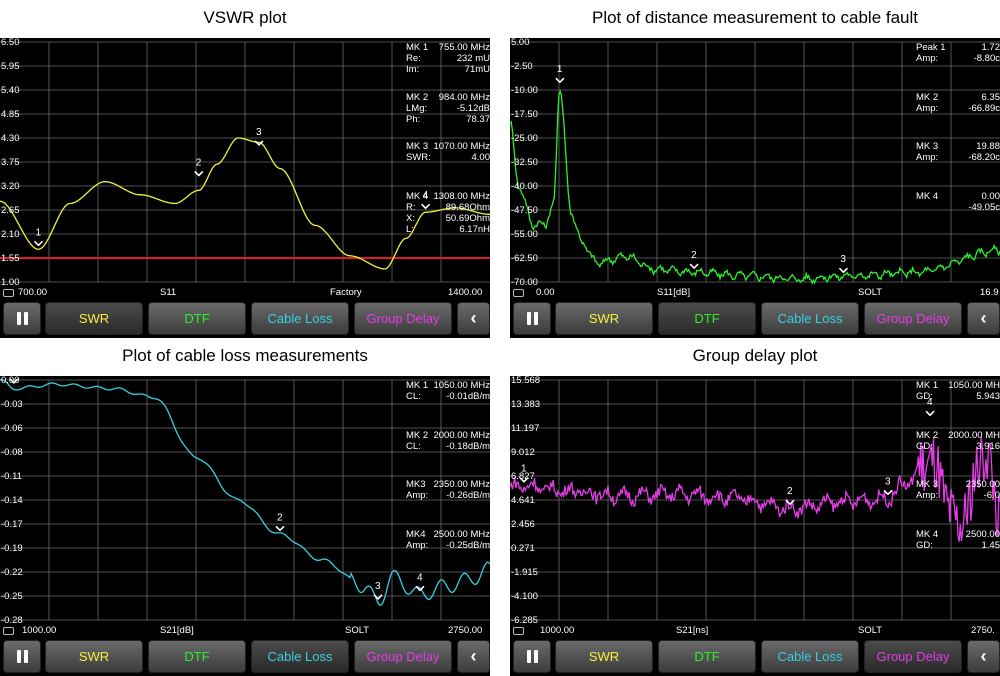 The width and height of the screenshot is (1000, 676). Describe the element at coordinates (523, 476) in the screenshot. I see `y-tick-label: 6.827` at that location.